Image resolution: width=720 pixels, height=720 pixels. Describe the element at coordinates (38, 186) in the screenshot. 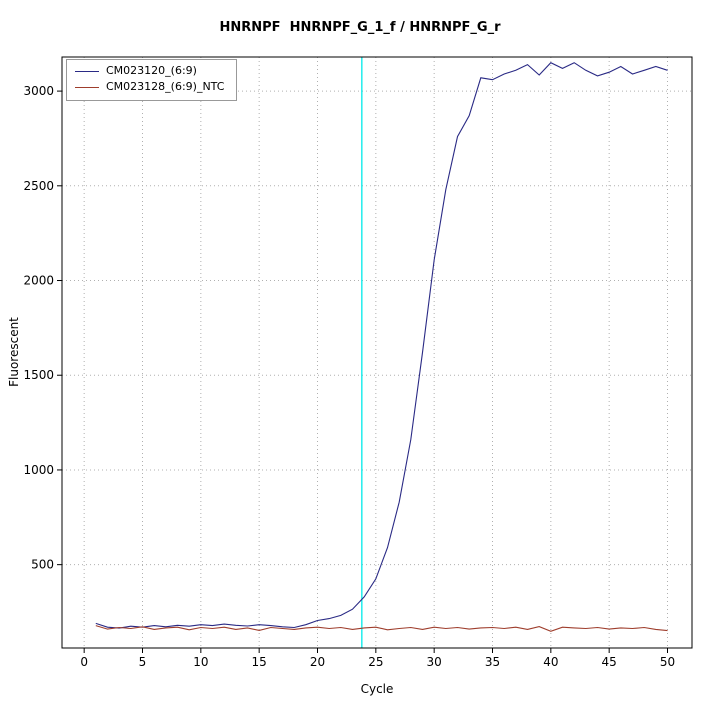

I see `y-tick-label: 2500` at that location.